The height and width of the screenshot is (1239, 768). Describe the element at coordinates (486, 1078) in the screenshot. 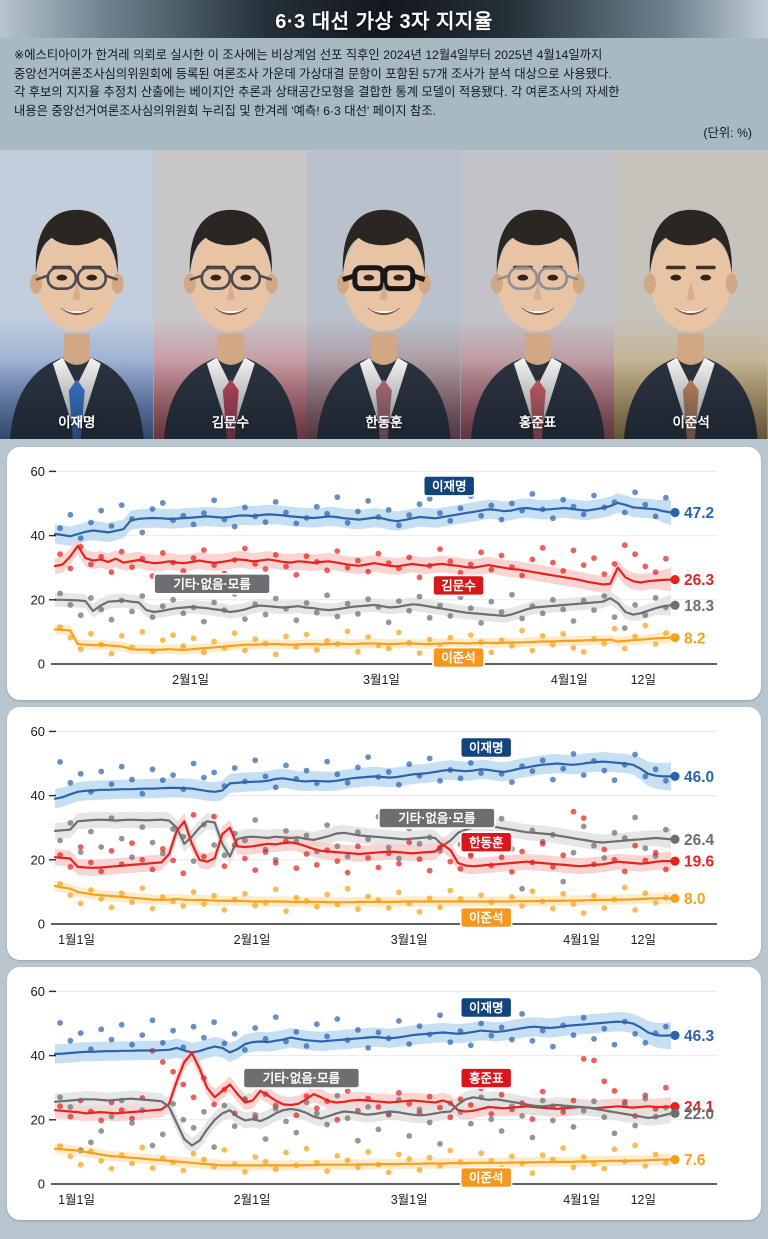

I see `svg-text: 홍준표` at that location.